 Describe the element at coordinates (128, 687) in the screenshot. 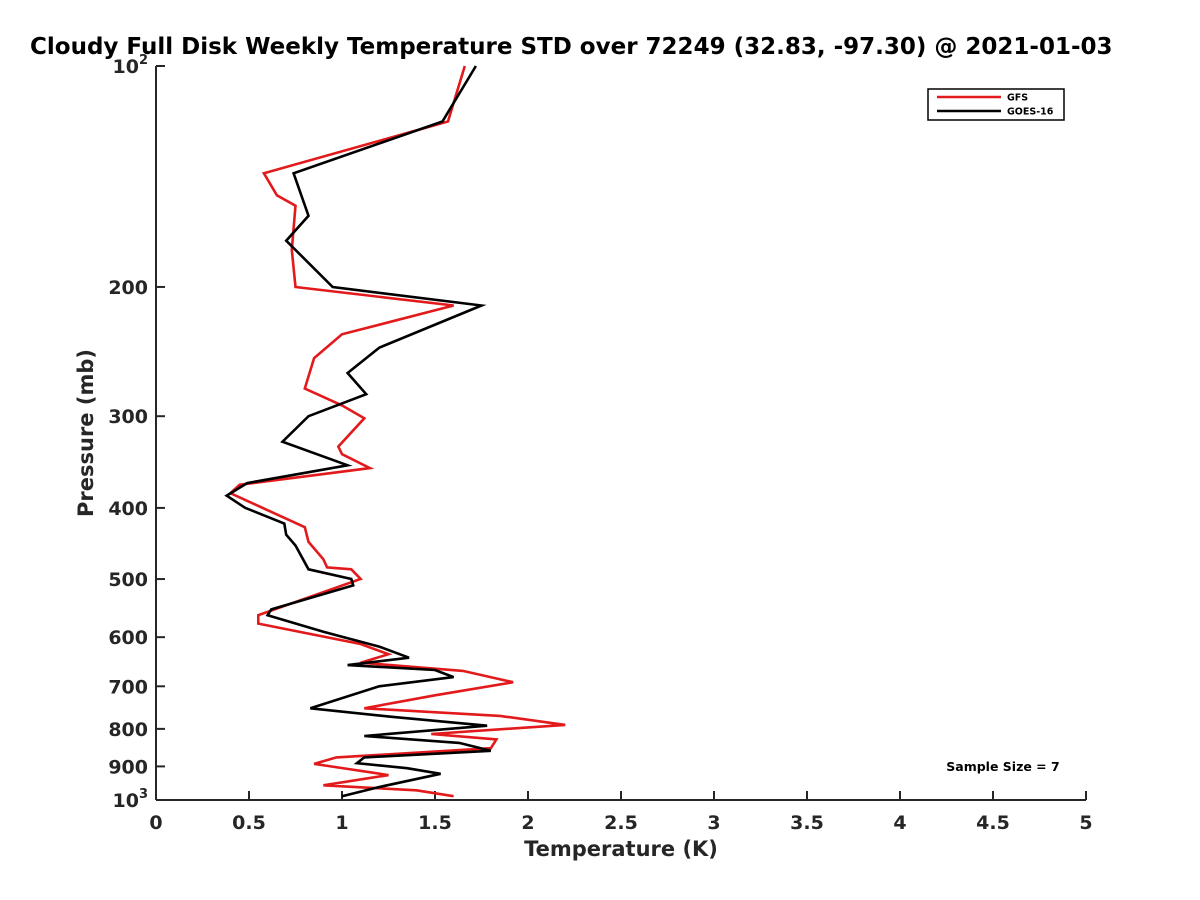

I see `y-tick-label: 700` at that location.